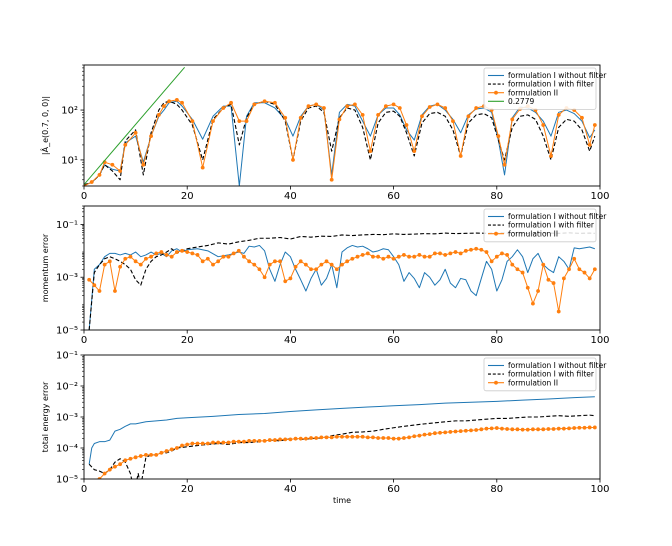  I want to click on legend-label: formulation I without filter, so click(557, 365).